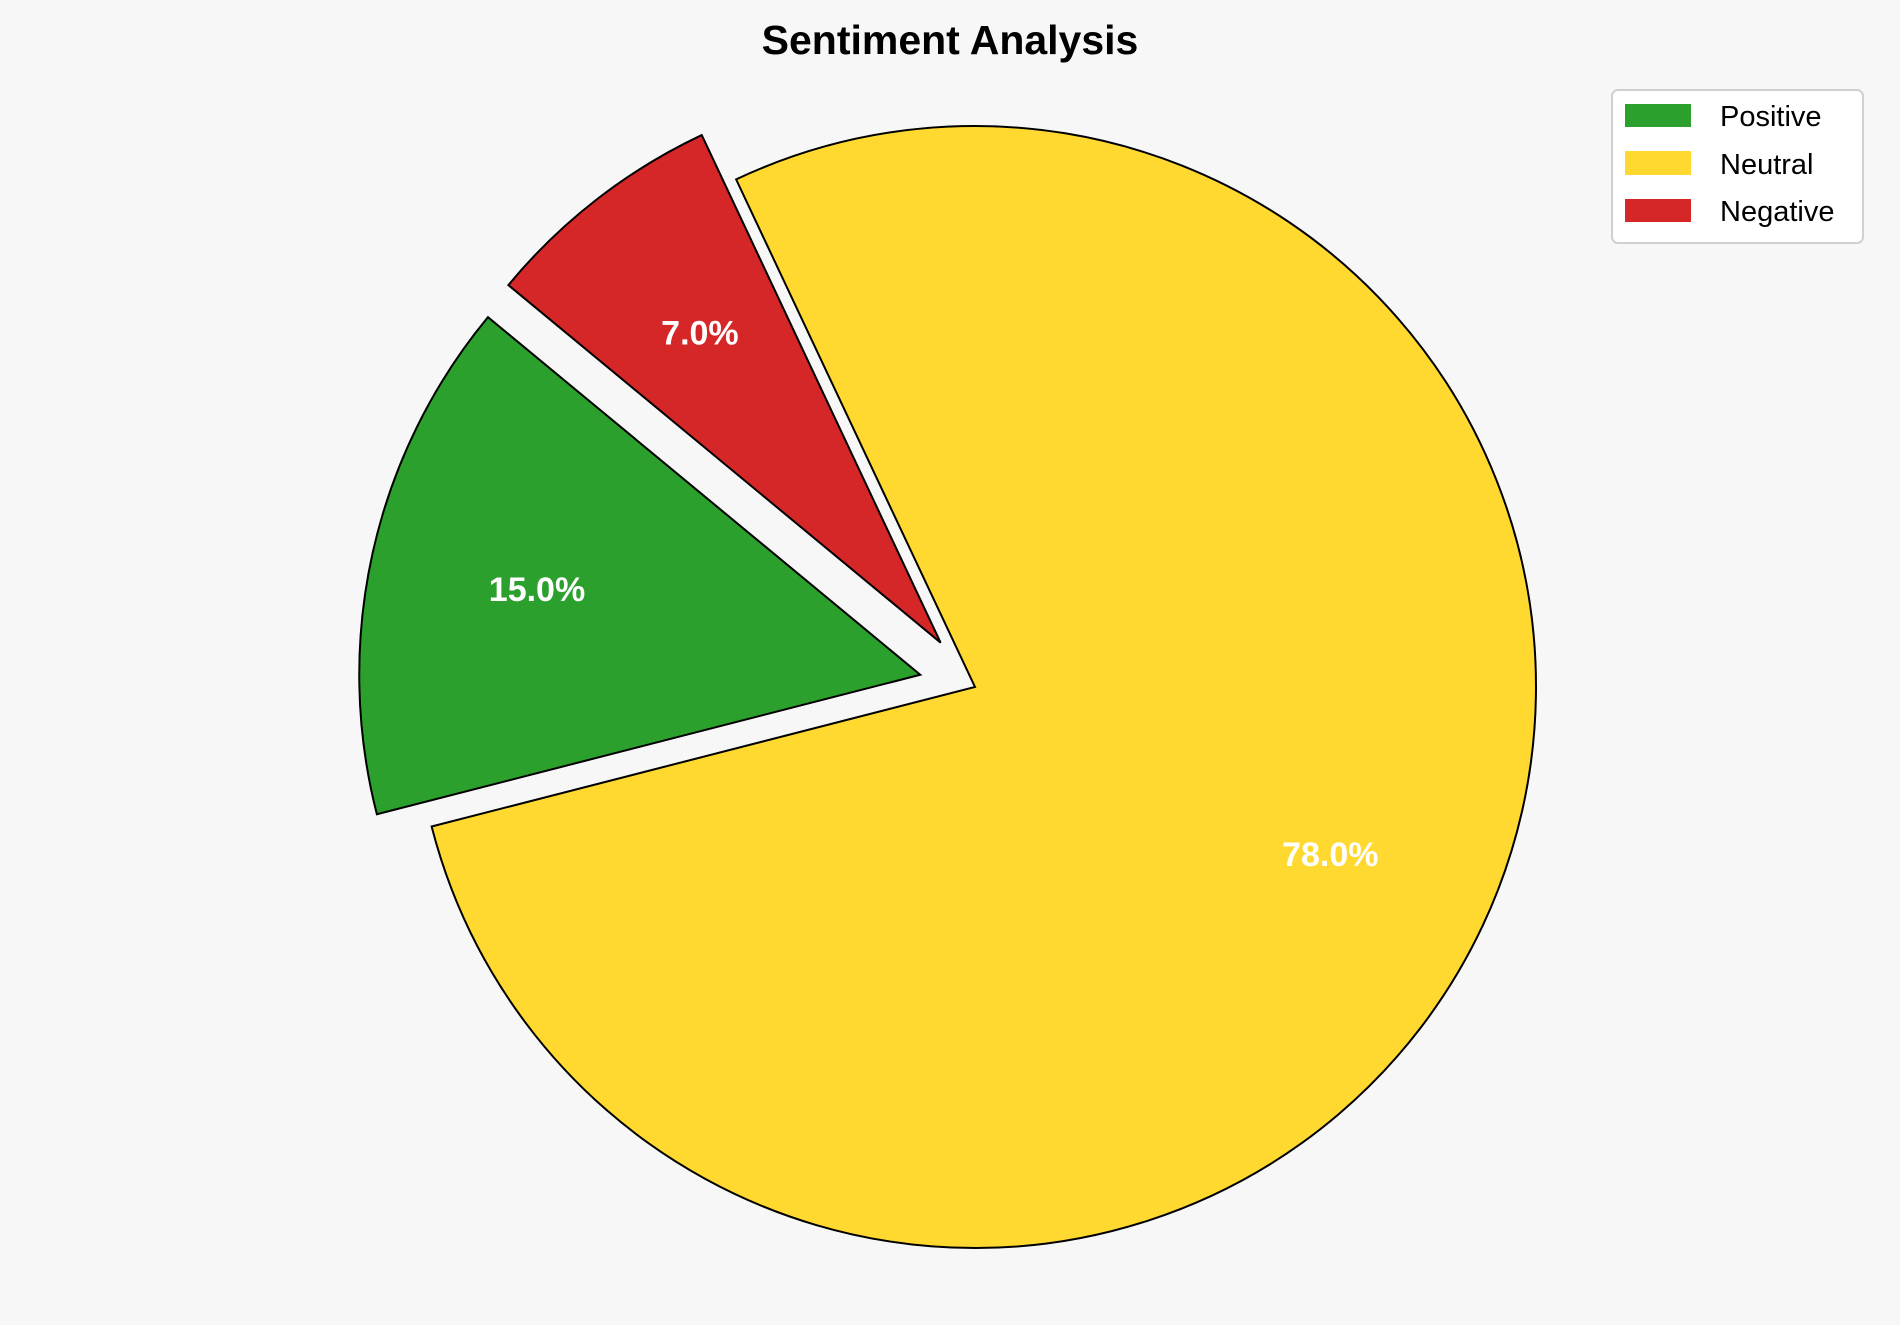 This screenshot has width=1900, height=1325. I want to click on legend-swatch-positive, so click(1658, 115).